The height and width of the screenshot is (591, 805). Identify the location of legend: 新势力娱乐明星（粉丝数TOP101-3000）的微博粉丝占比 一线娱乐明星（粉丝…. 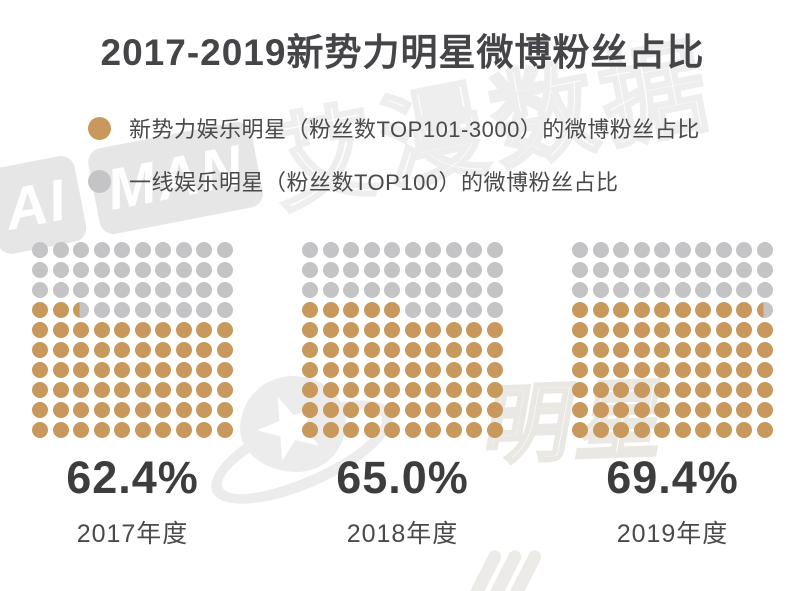
(394, 165).